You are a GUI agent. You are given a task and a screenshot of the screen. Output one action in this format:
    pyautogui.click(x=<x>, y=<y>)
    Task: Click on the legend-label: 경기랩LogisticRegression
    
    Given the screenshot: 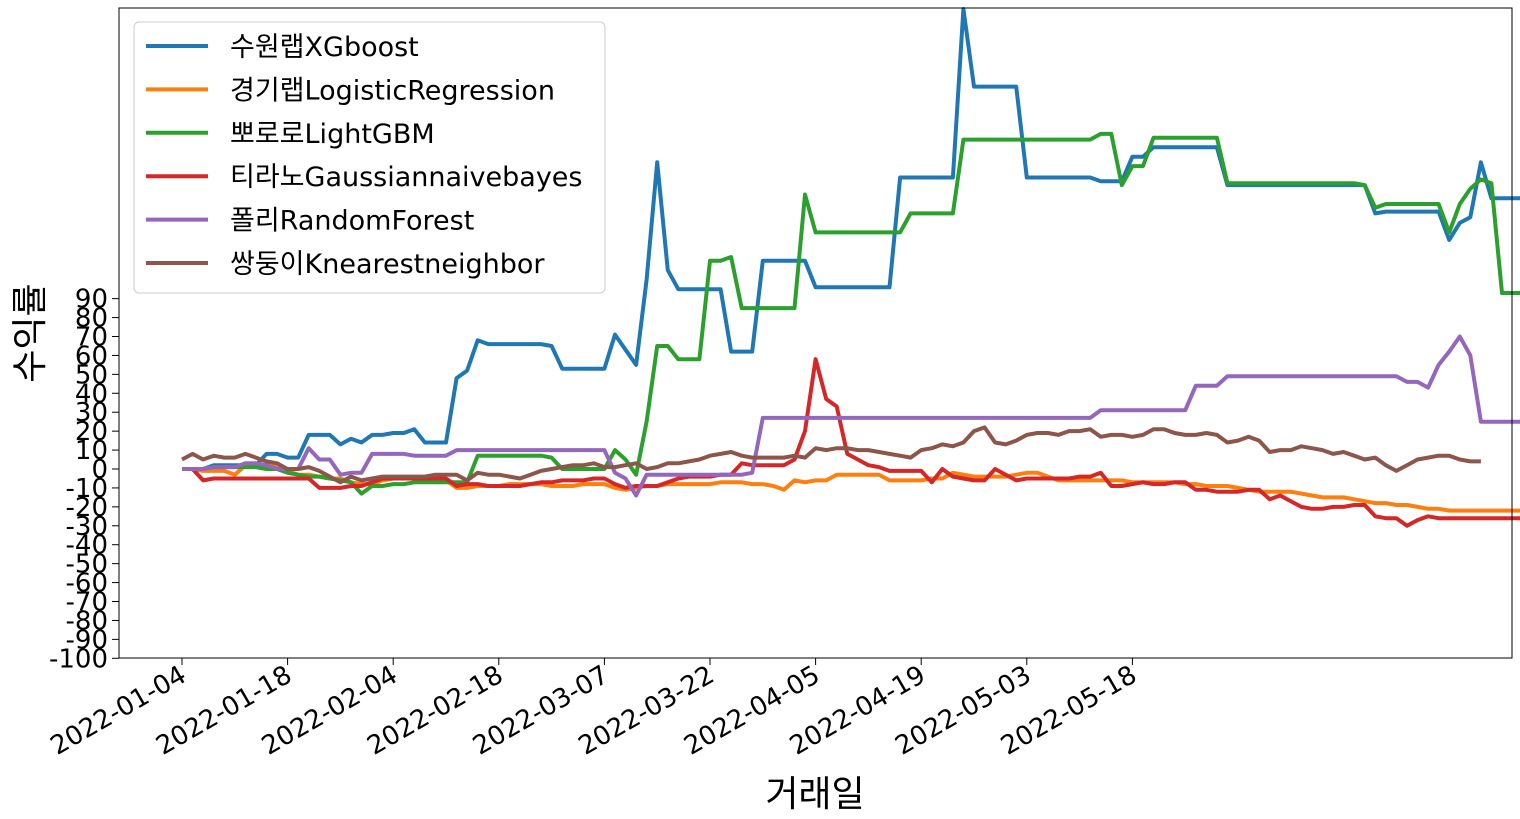 What is the action you would take?
    pyautogui.click(x=392, y=90)
    